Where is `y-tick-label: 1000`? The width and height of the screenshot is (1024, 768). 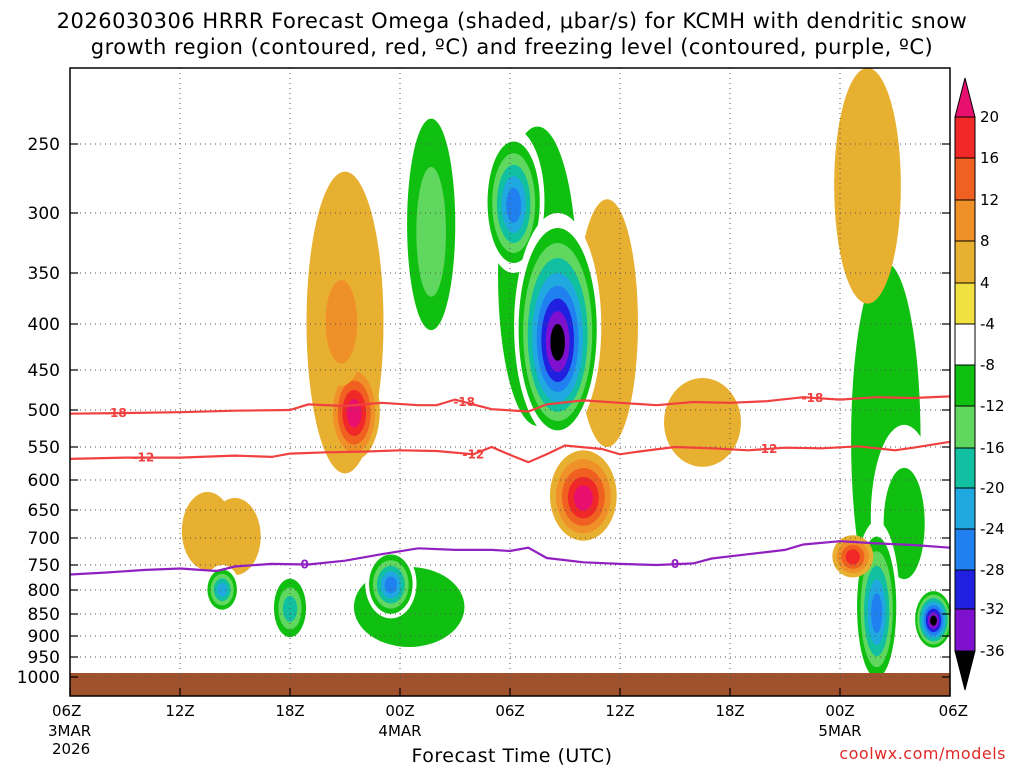
y-tick-label: 1000 is located at coordinates (38, 678).